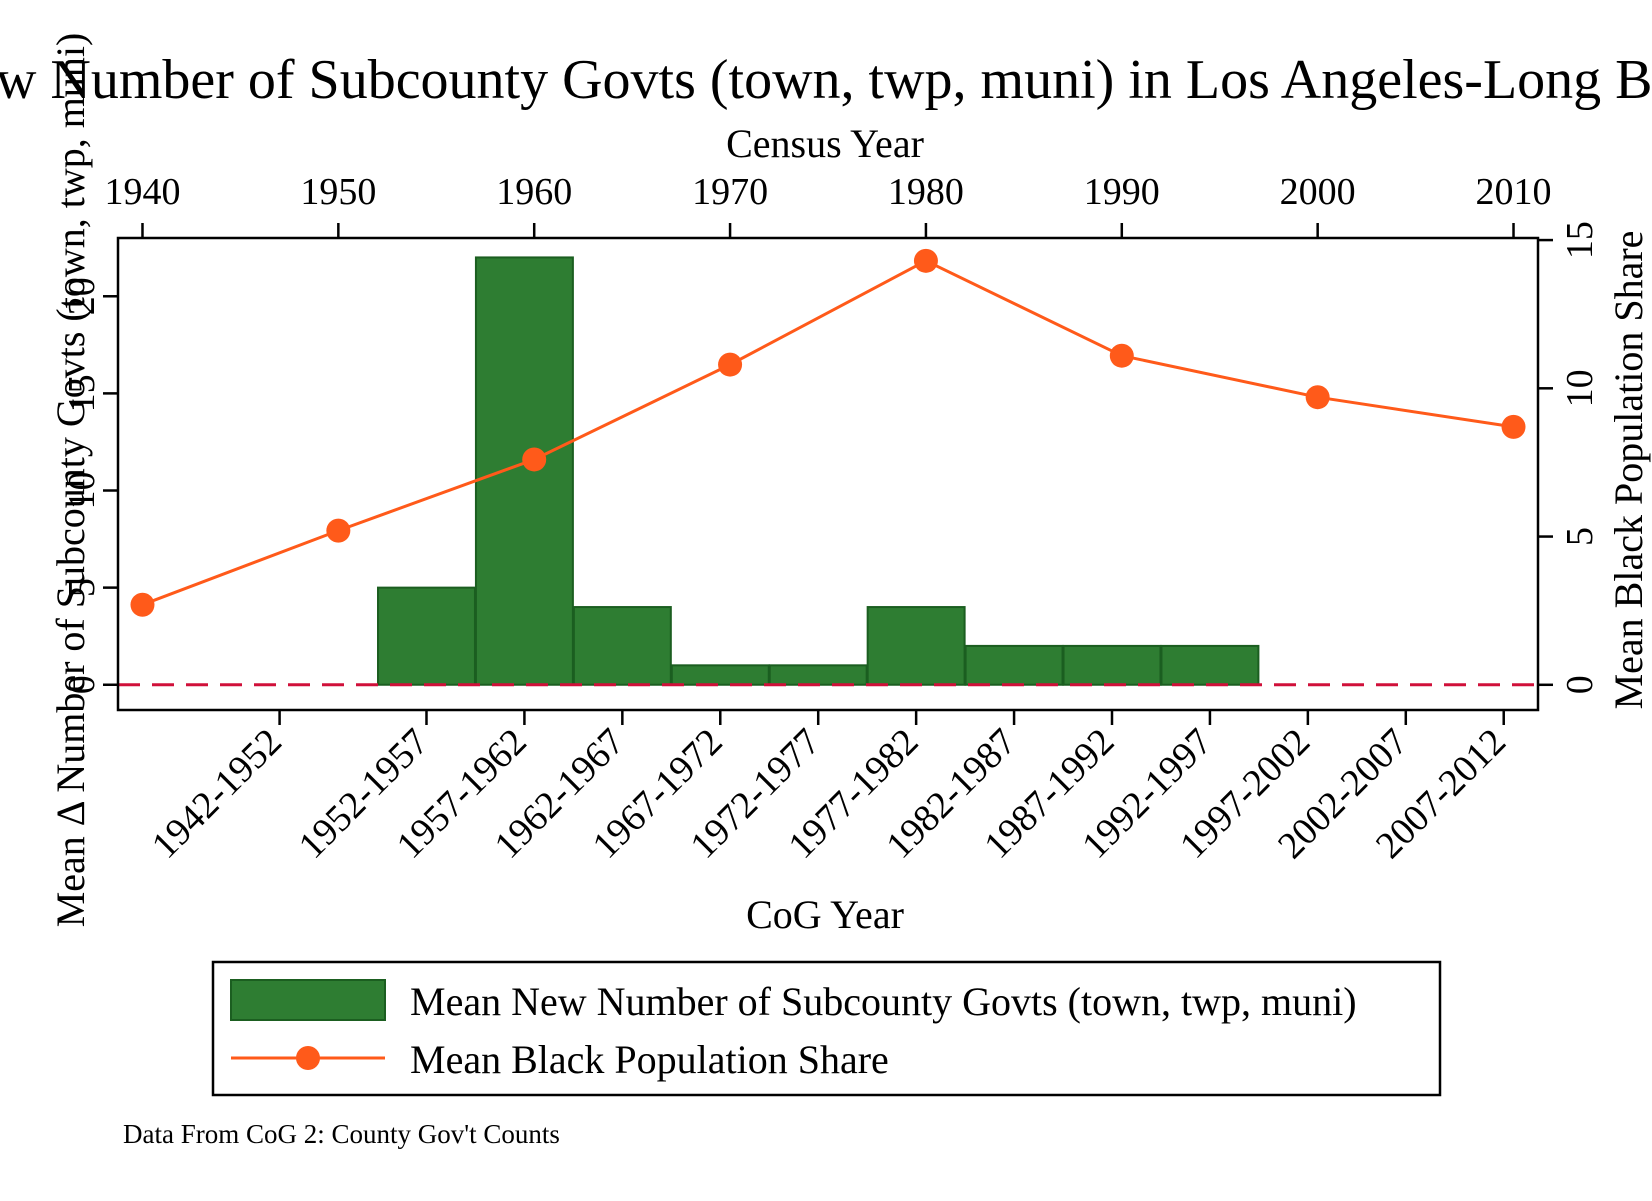 The height and width of the screenshot is (1201, 1652). I want to click on y2-axis-title: Mean Black Population Share, so click(1628, 470).